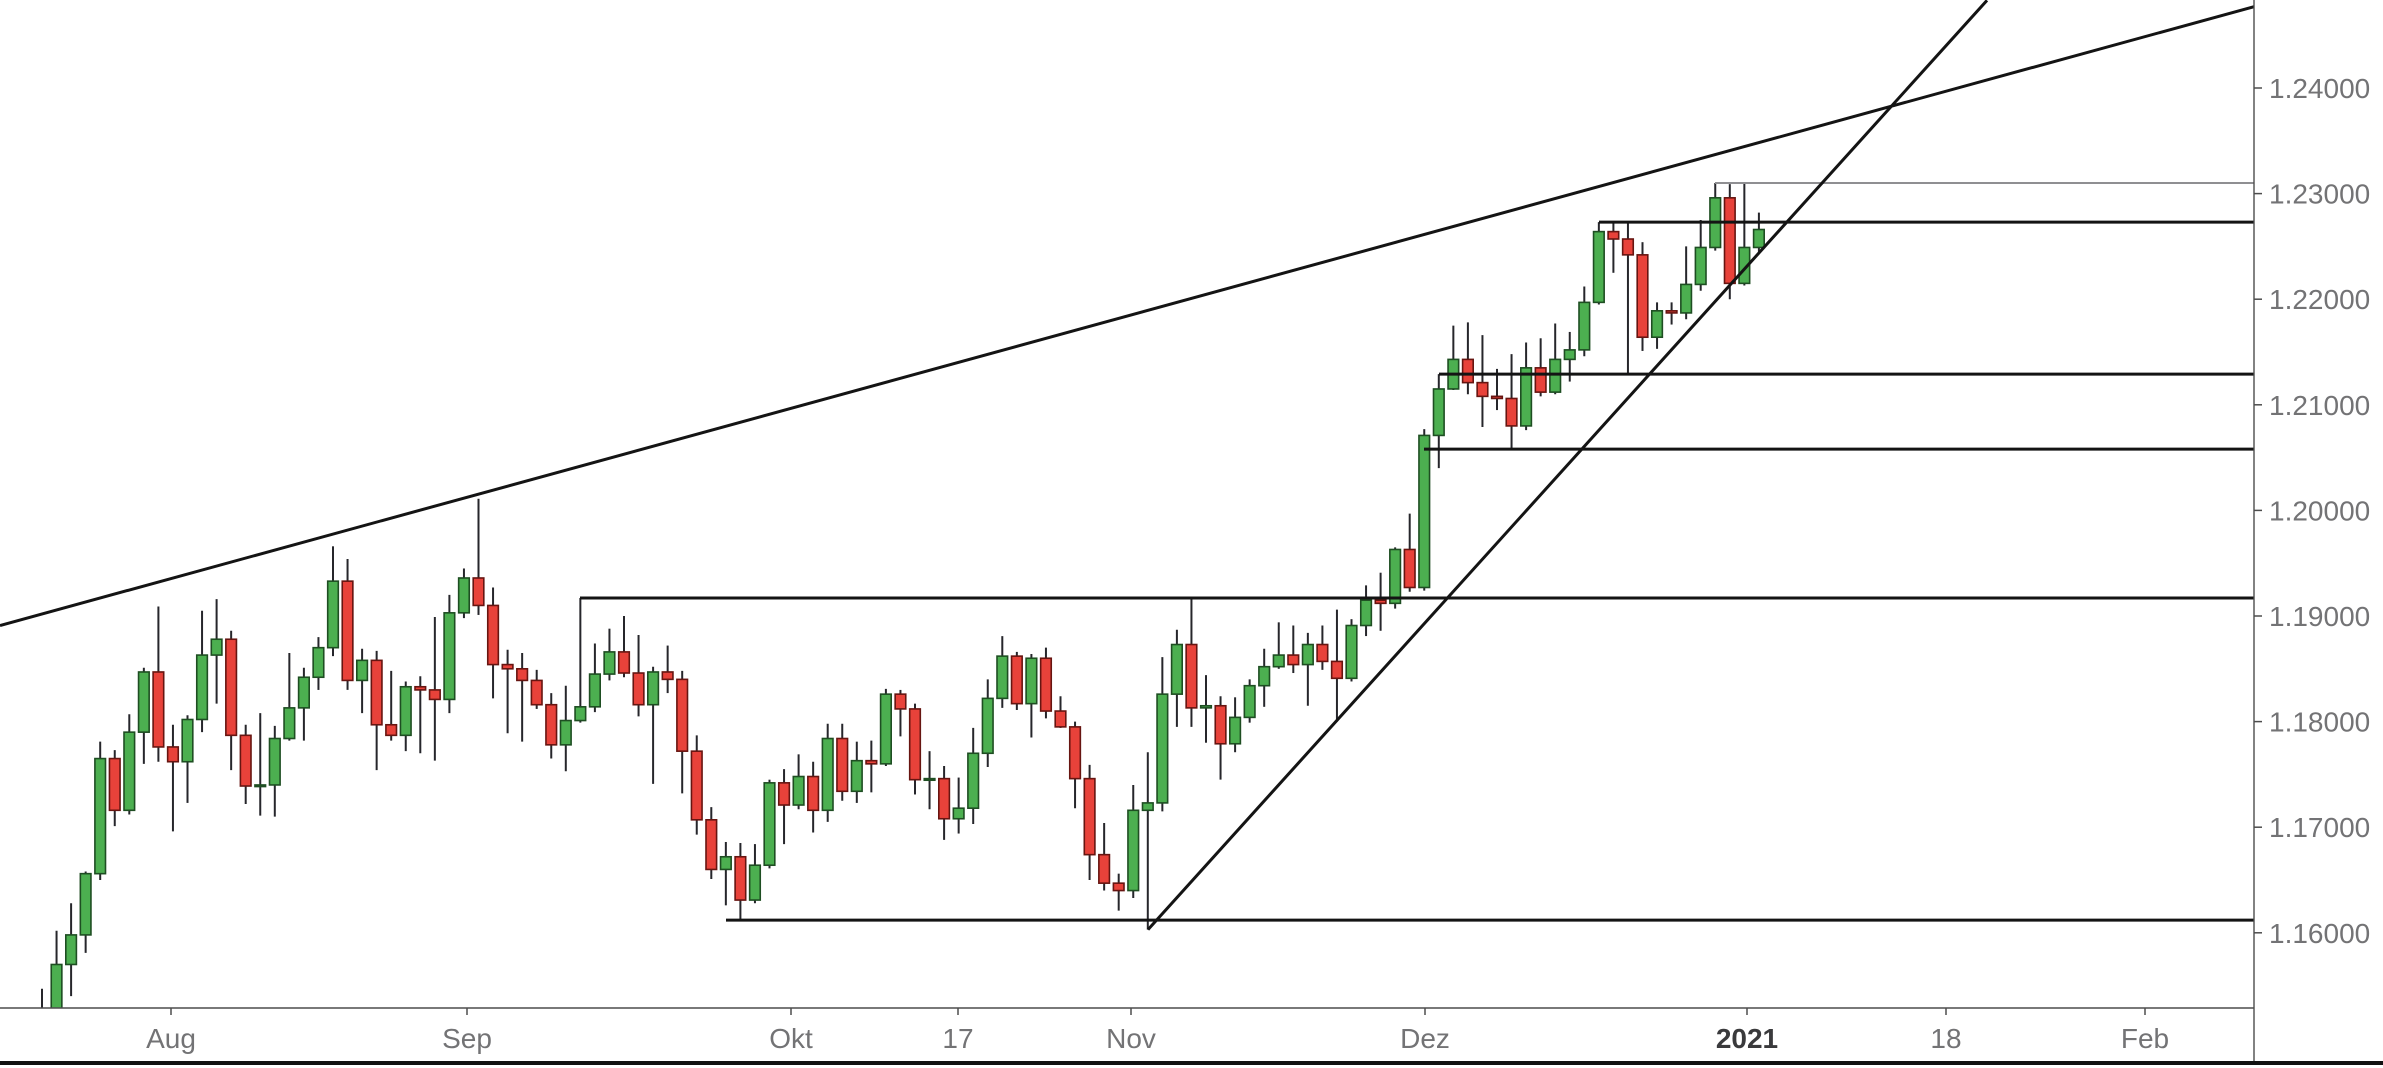  Describe the element at coordinates (791, 1038) in the screenshot. I see `time-tick-label: Okt` at that location.